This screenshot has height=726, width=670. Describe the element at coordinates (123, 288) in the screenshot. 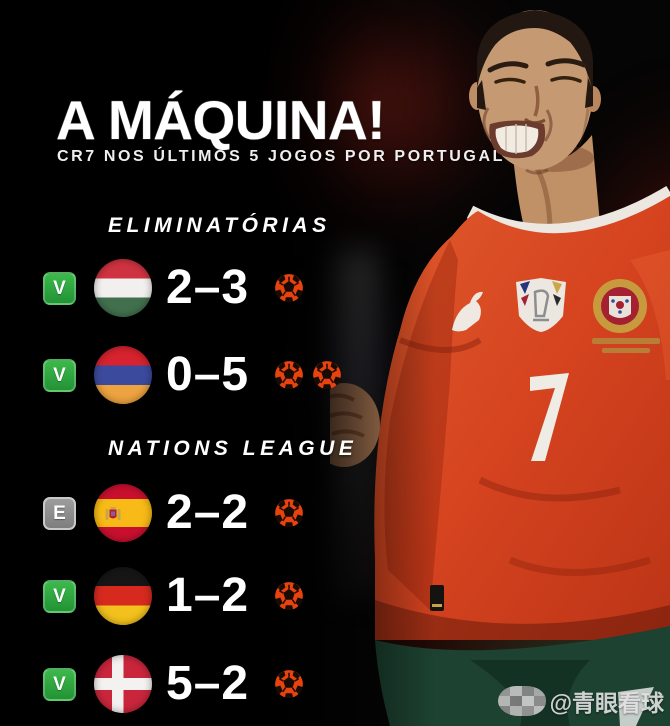

I see `flag-hungary-icon` at that location.